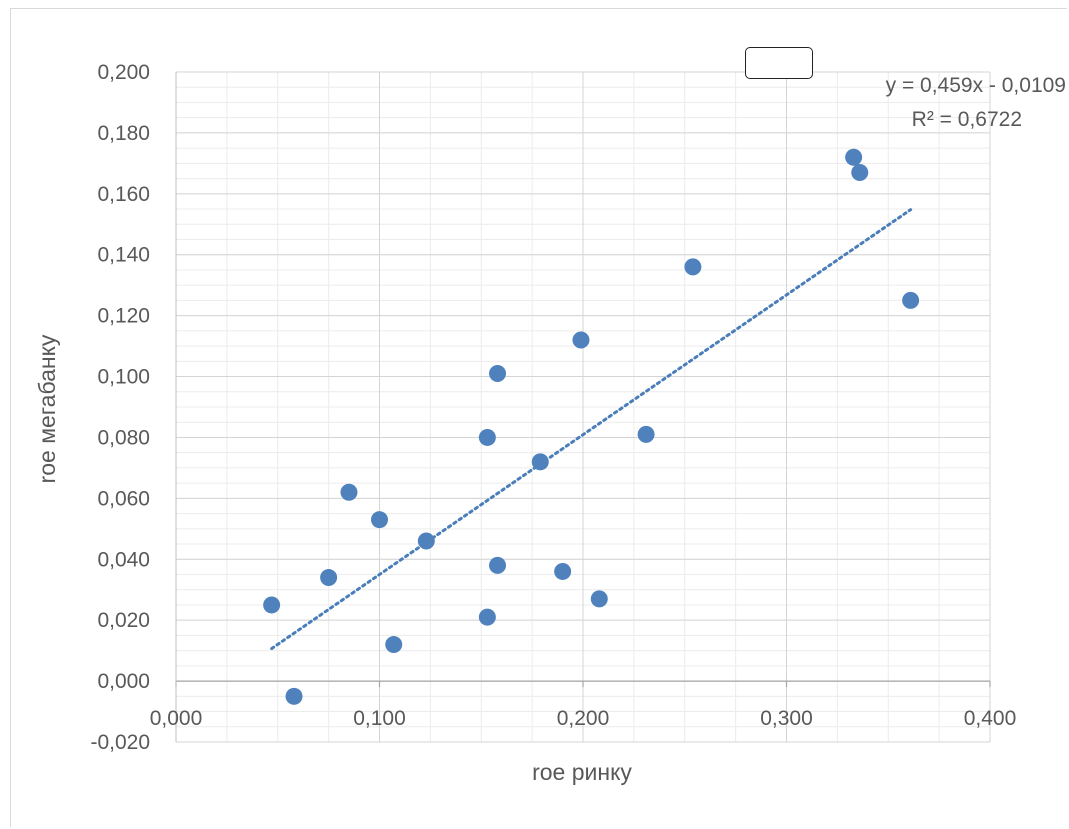  What do you see at coordinates (120, 742) in the screenshot?
I see `y-tick-label: -0,020` at bounding box center [120, 742].